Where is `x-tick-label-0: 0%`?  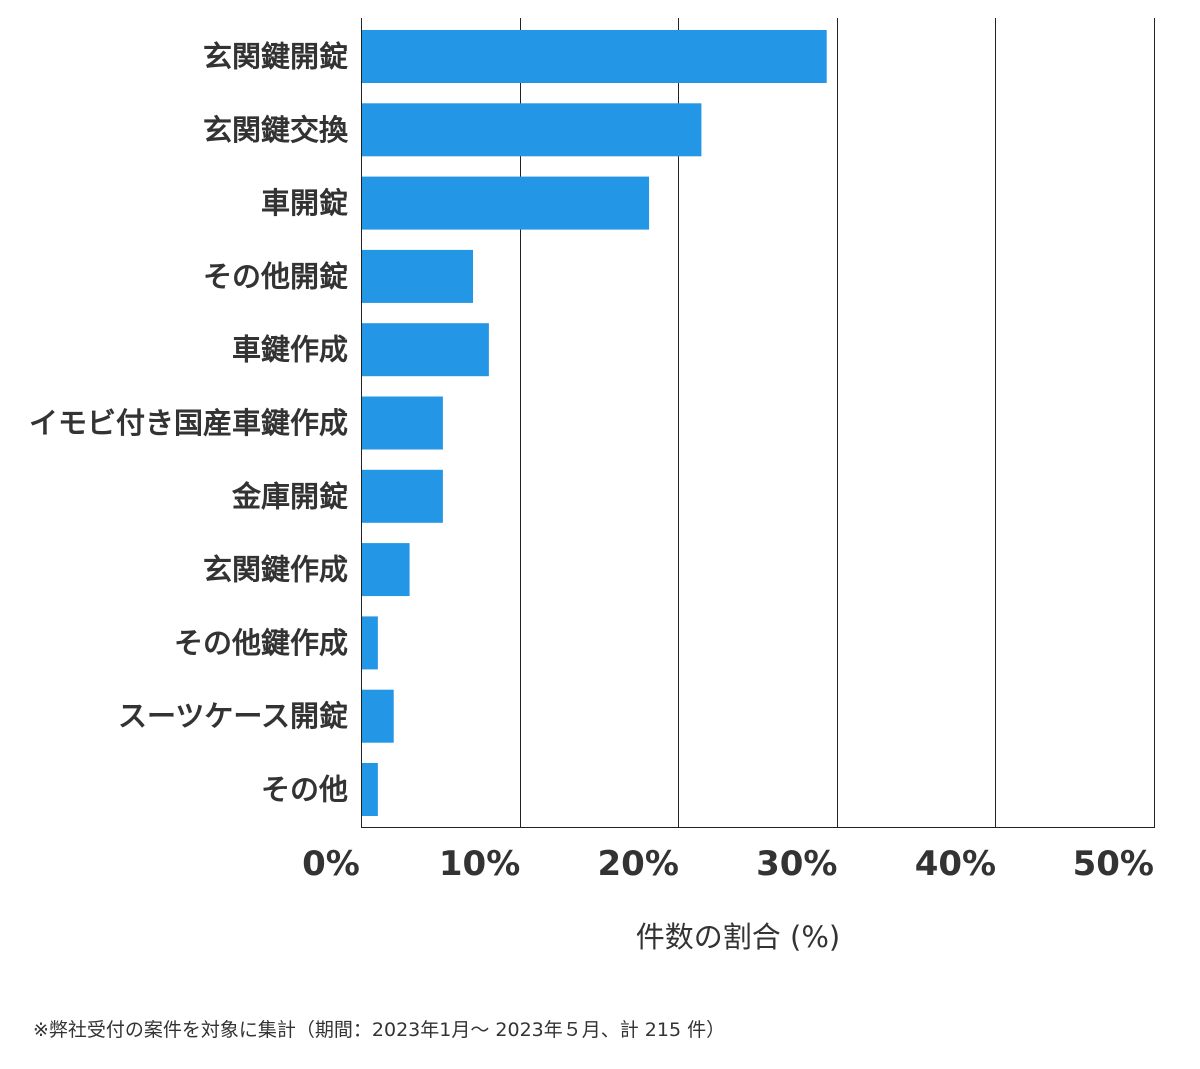
x-tick-label-0: 0% is located at coordinates (331, 864).